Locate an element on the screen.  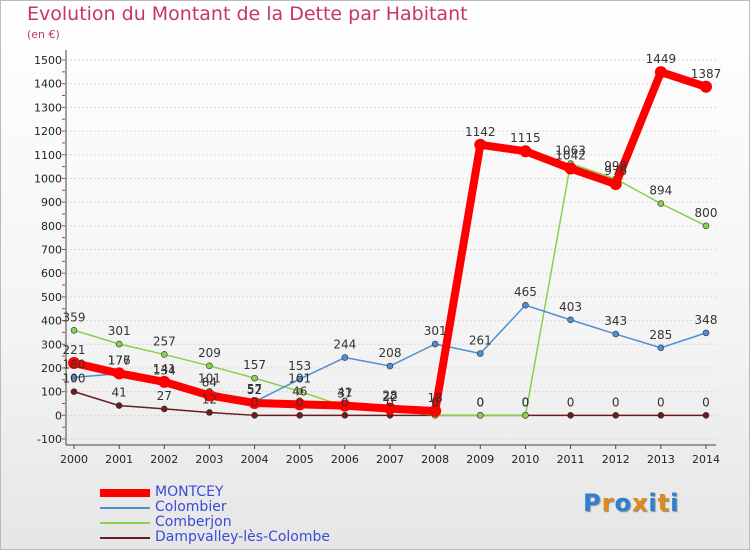
data-label: 37 is located at coordinates (344, 394).